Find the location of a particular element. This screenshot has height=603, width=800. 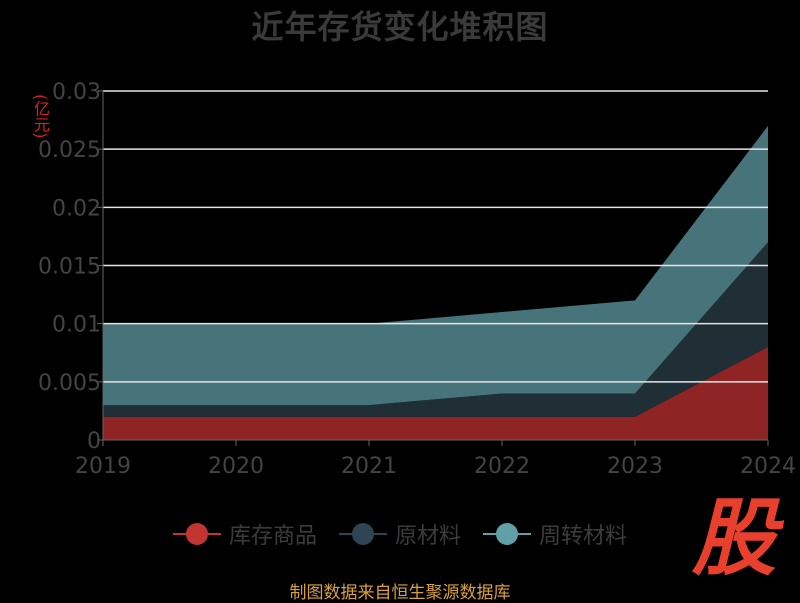

y-tick-label-7: 0.03 is located at coordinates (76, 92).